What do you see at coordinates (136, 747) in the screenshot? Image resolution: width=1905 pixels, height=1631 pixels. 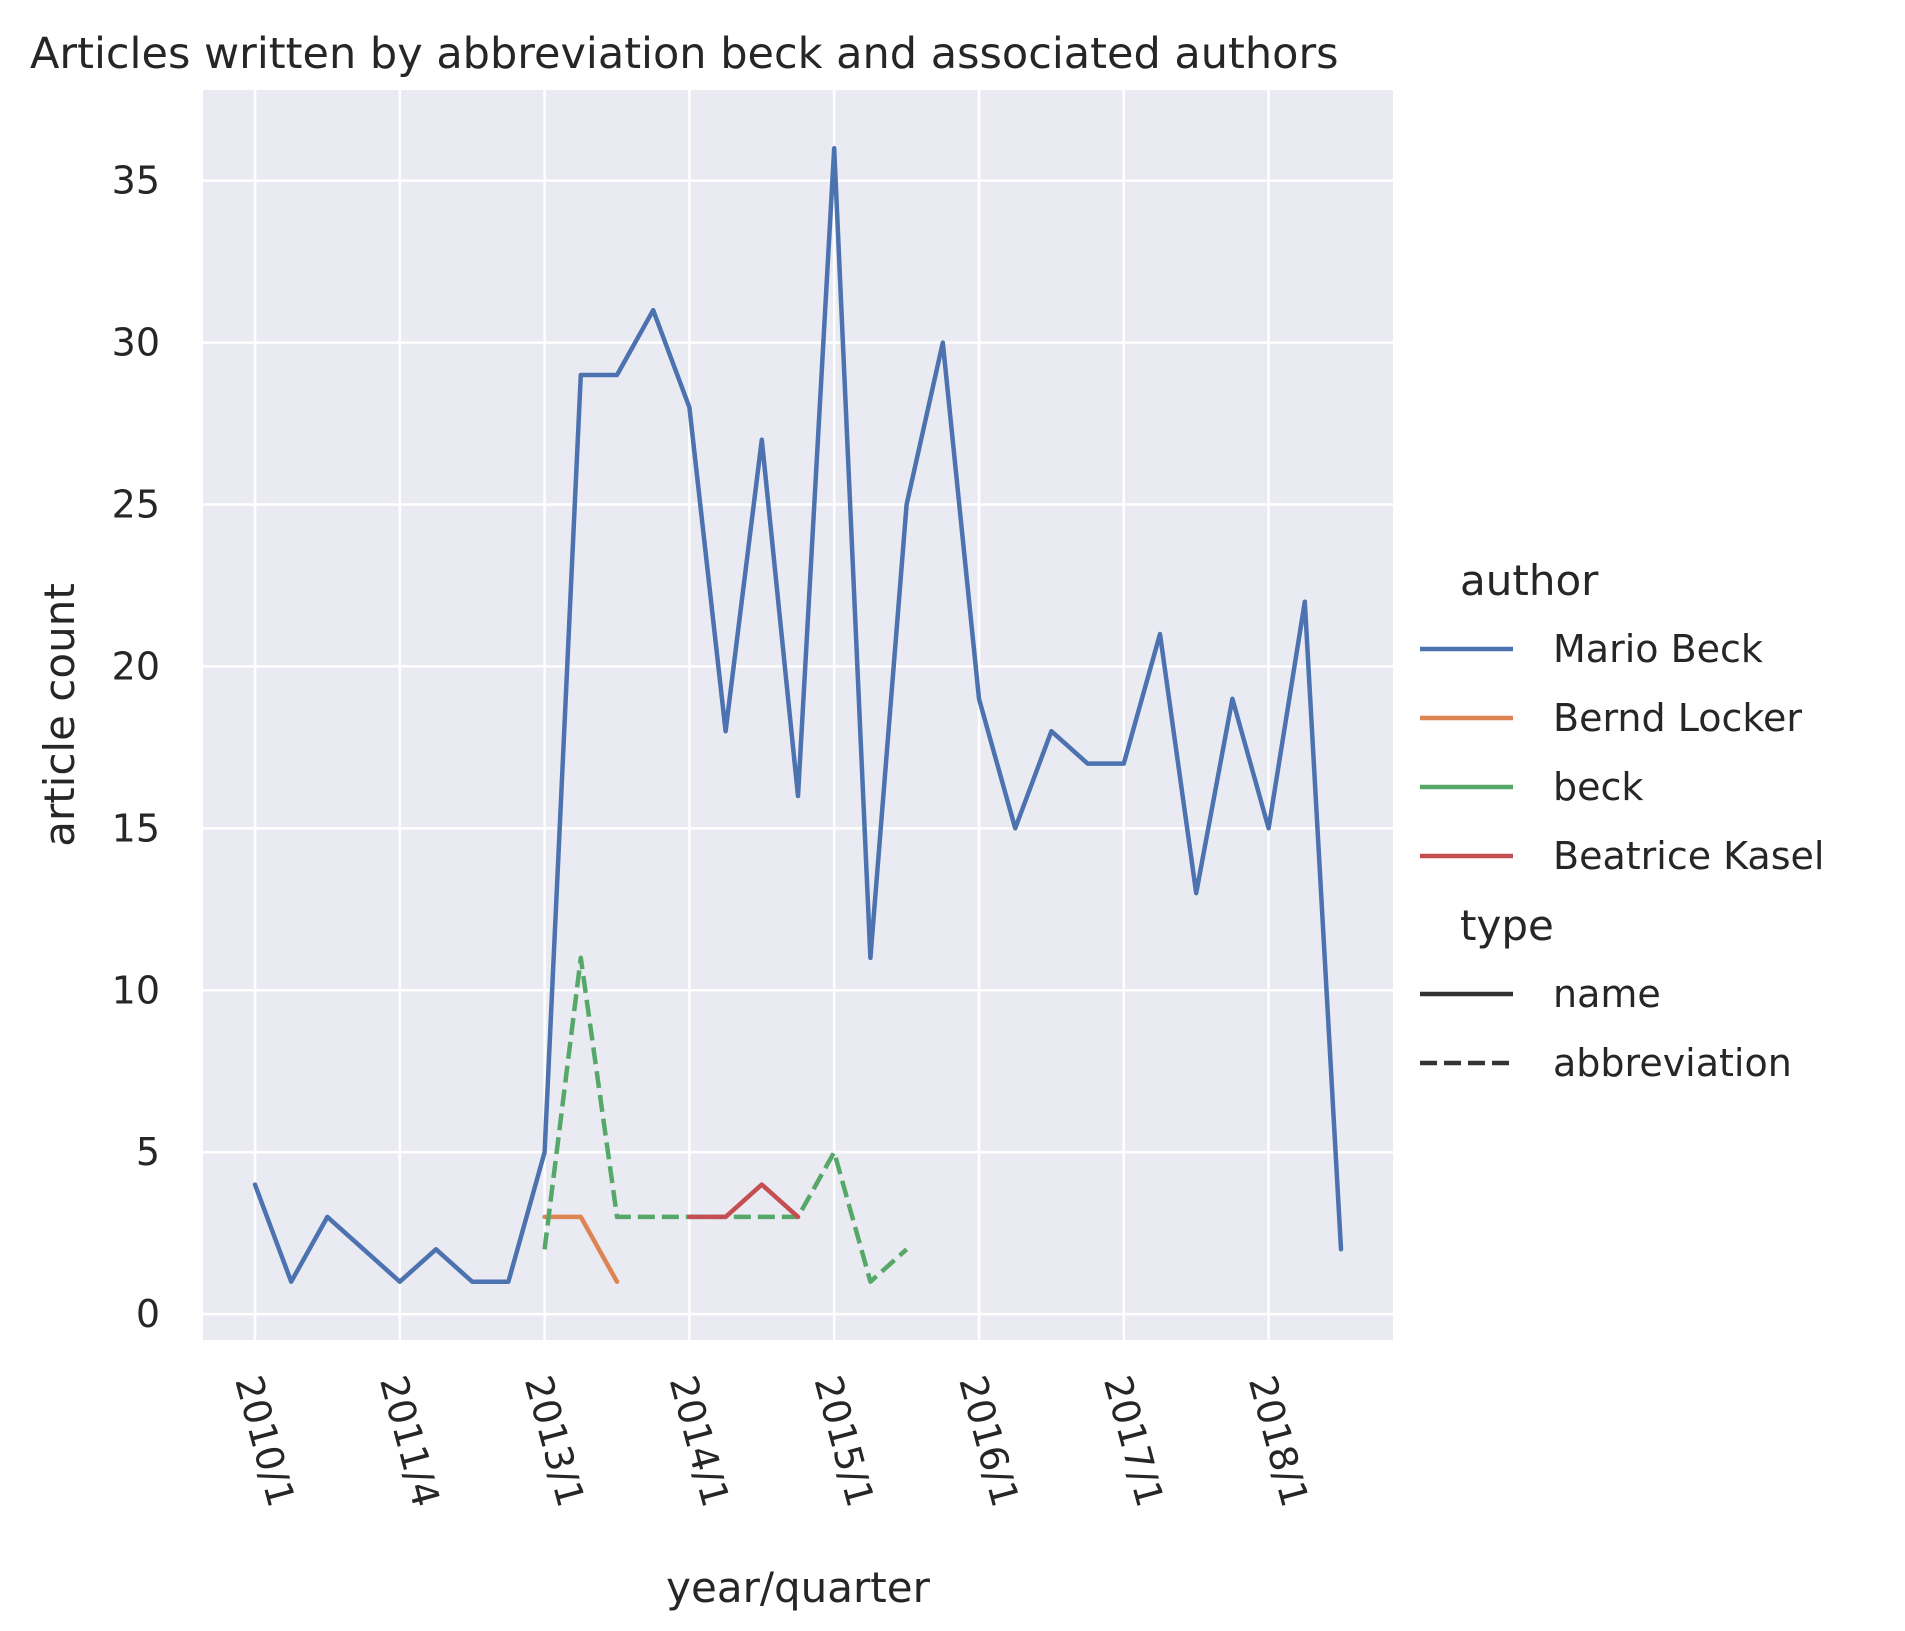 I see `y-tick-labels: 0 5 10 15 20 25 30 35` at bounding box center [136, 747].